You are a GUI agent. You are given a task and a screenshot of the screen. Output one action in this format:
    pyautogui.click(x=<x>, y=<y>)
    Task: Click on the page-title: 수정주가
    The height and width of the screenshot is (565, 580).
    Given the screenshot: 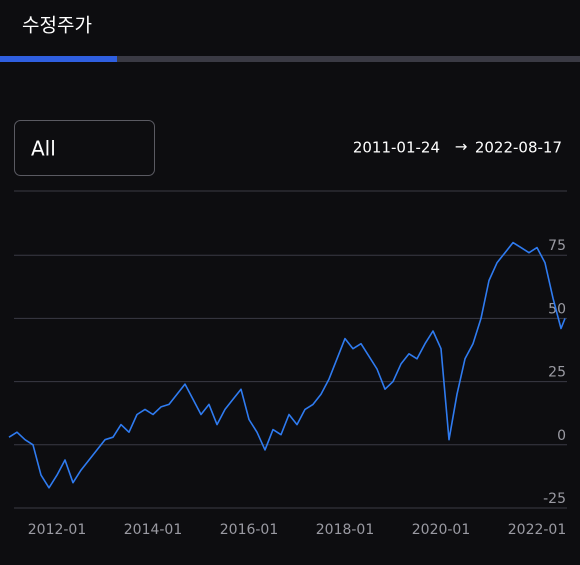 What is the action you would take?
    pyautogui.click(x=57, y=26)
    